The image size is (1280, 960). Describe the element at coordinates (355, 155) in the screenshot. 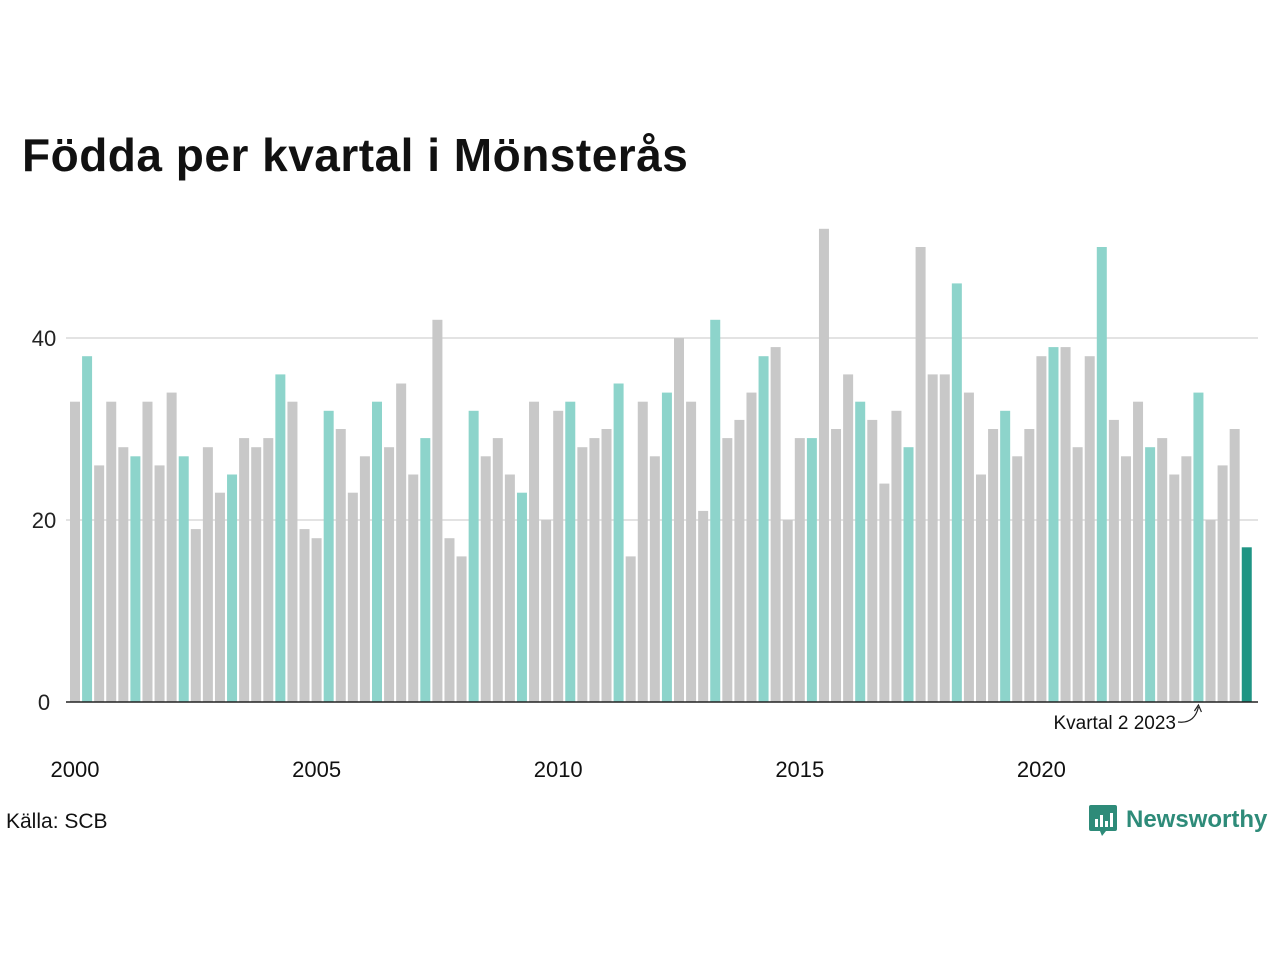

I see `chart-title: Födda per kvartal i Mönsterås` at that location.